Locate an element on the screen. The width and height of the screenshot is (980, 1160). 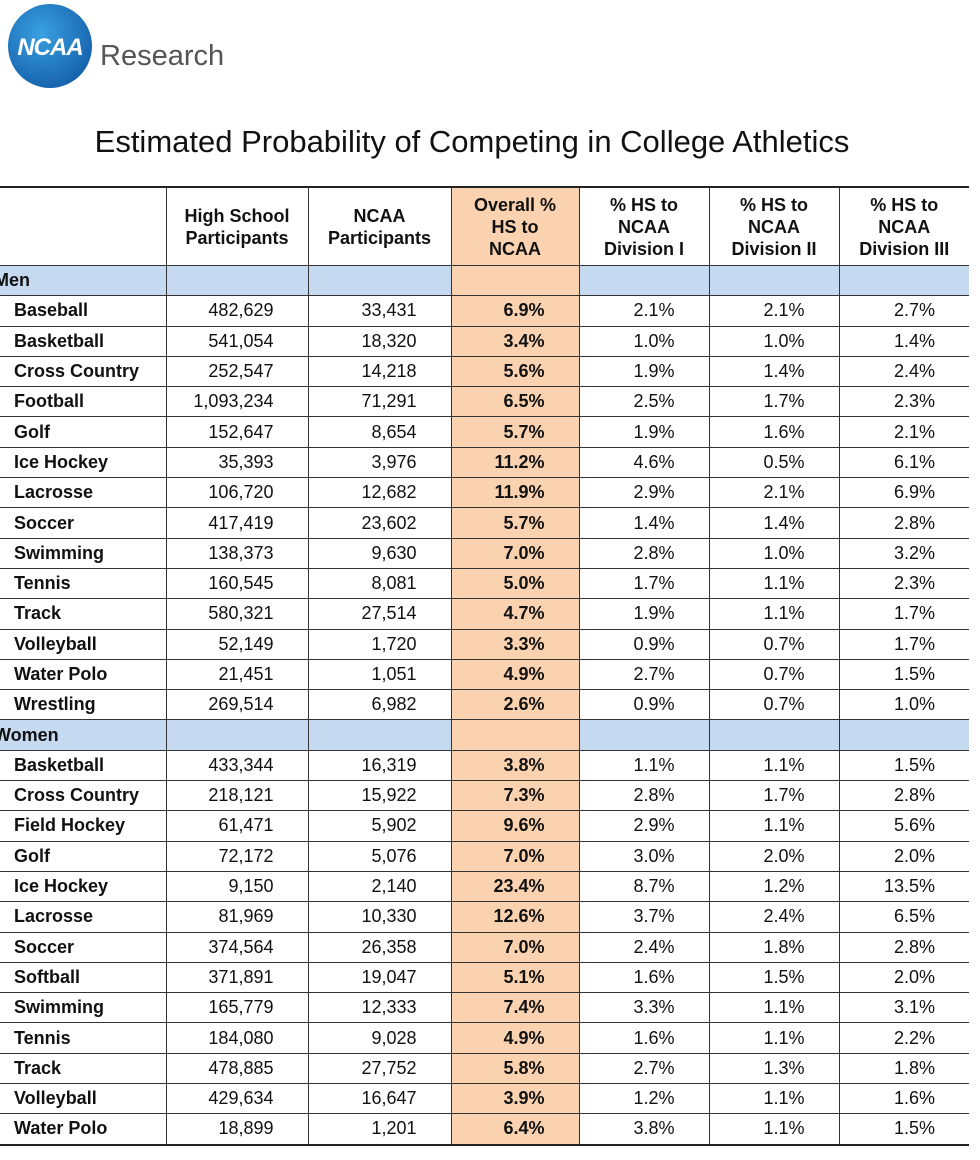
sport-name: Tennis is located at coordinates (83, 583).